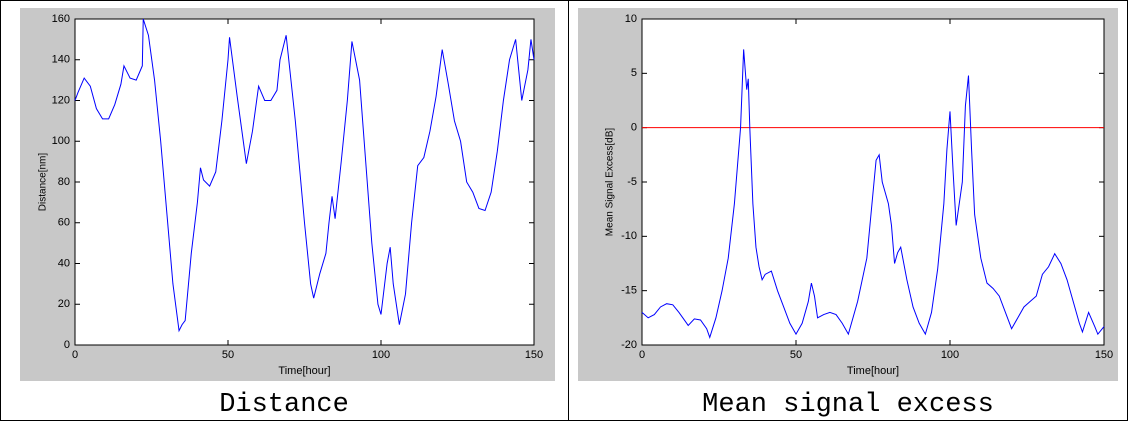 The height and width of the screenshot is (421, 1128). What do you see at coordinates (61, 100) in the screenshot?
I see `y-tick-label: 120` at bounding box center [61, 100].